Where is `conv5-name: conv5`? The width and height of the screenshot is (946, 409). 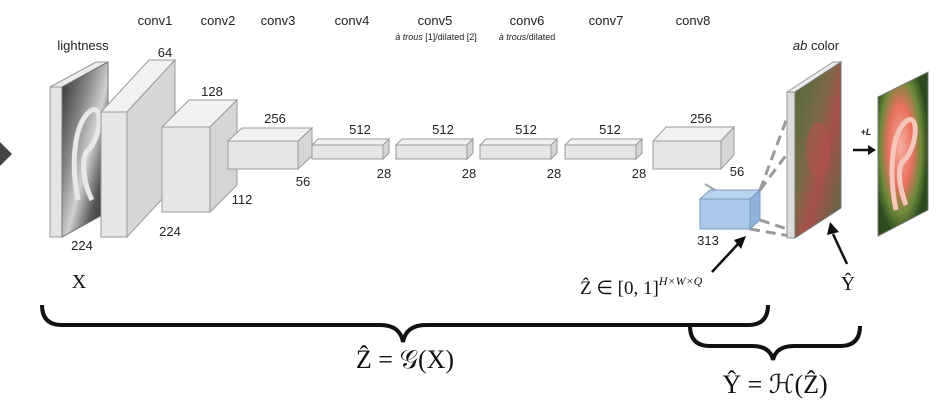 conv5-name: conv5 is located at coordinates (435, 20).